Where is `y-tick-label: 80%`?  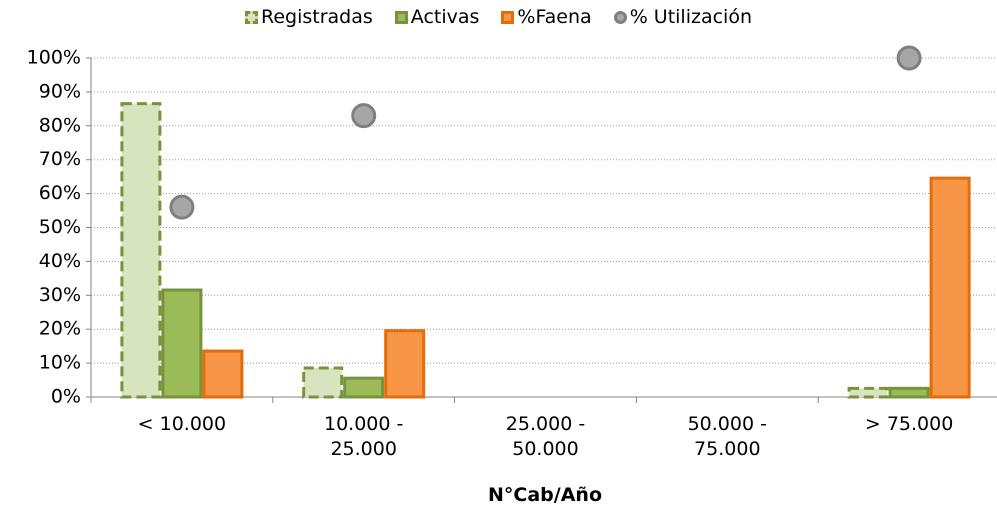
y-tick-label: 80% is located at coordinates (60, 125).